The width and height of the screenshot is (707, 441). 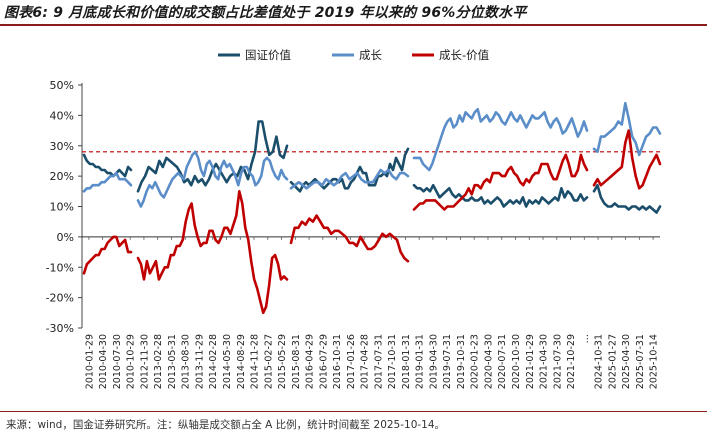 What do you see at coordinates (640, 361) in the screenshot?
I see `x-tick-label: 2025-07-31` at bounding box center [640, 361].